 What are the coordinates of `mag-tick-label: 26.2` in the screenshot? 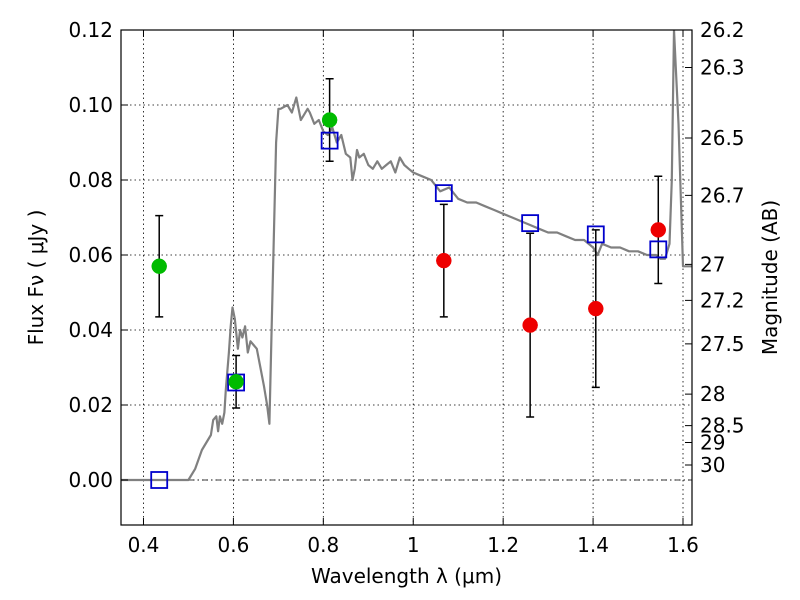 It's located at (722, 30).